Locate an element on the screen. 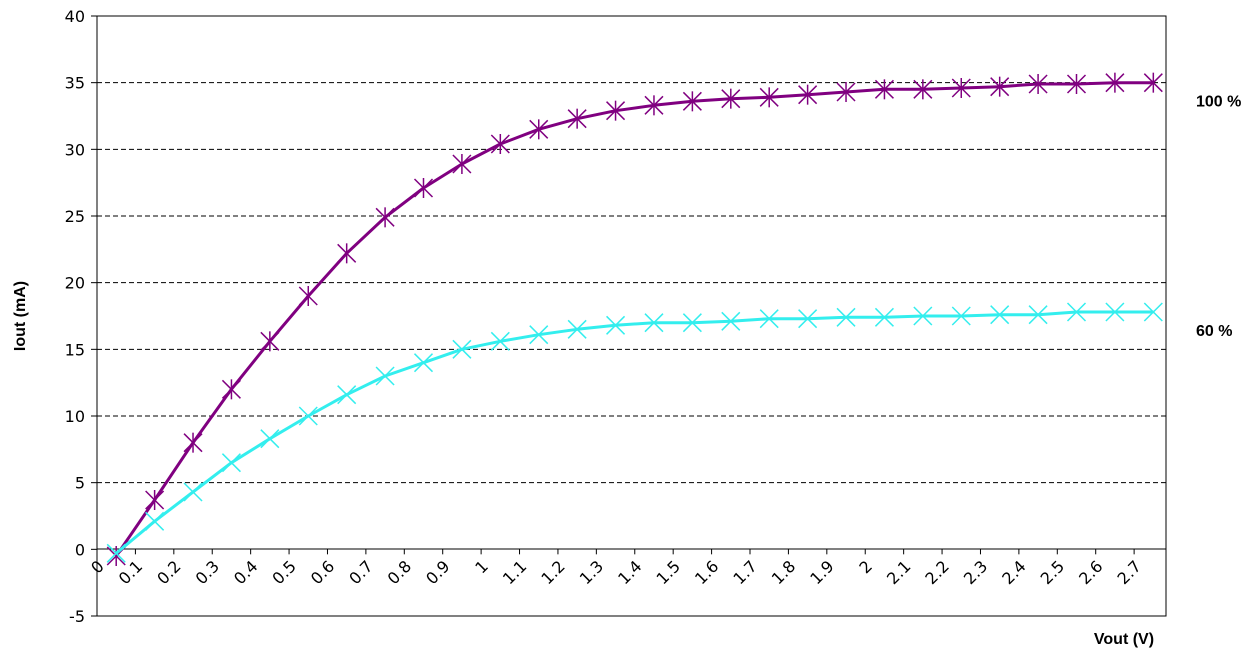 The width and height of the screenshot is (1260, 652). x-tick-label: 0.2 is located at coordinates (168, 572).